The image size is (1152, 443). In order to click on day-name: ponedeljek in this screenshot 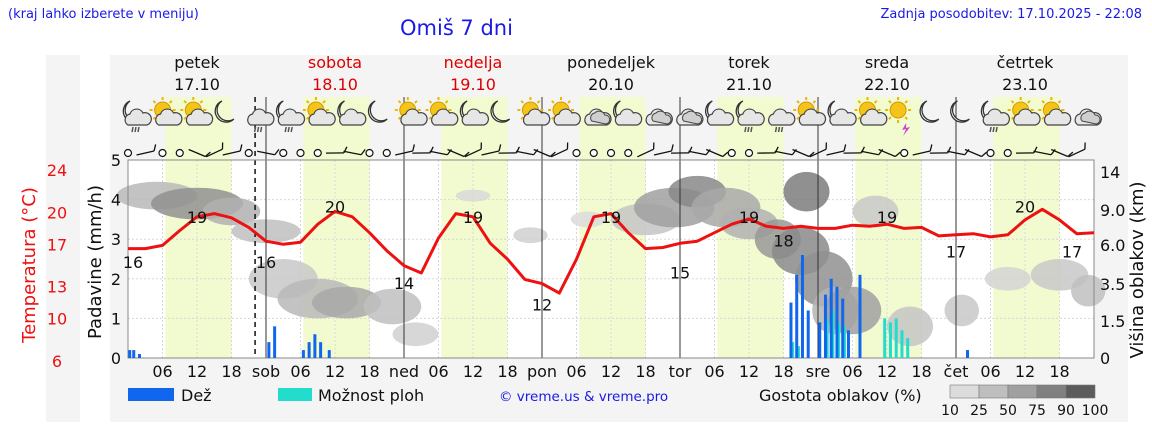, I will do `click(611, 62)`.